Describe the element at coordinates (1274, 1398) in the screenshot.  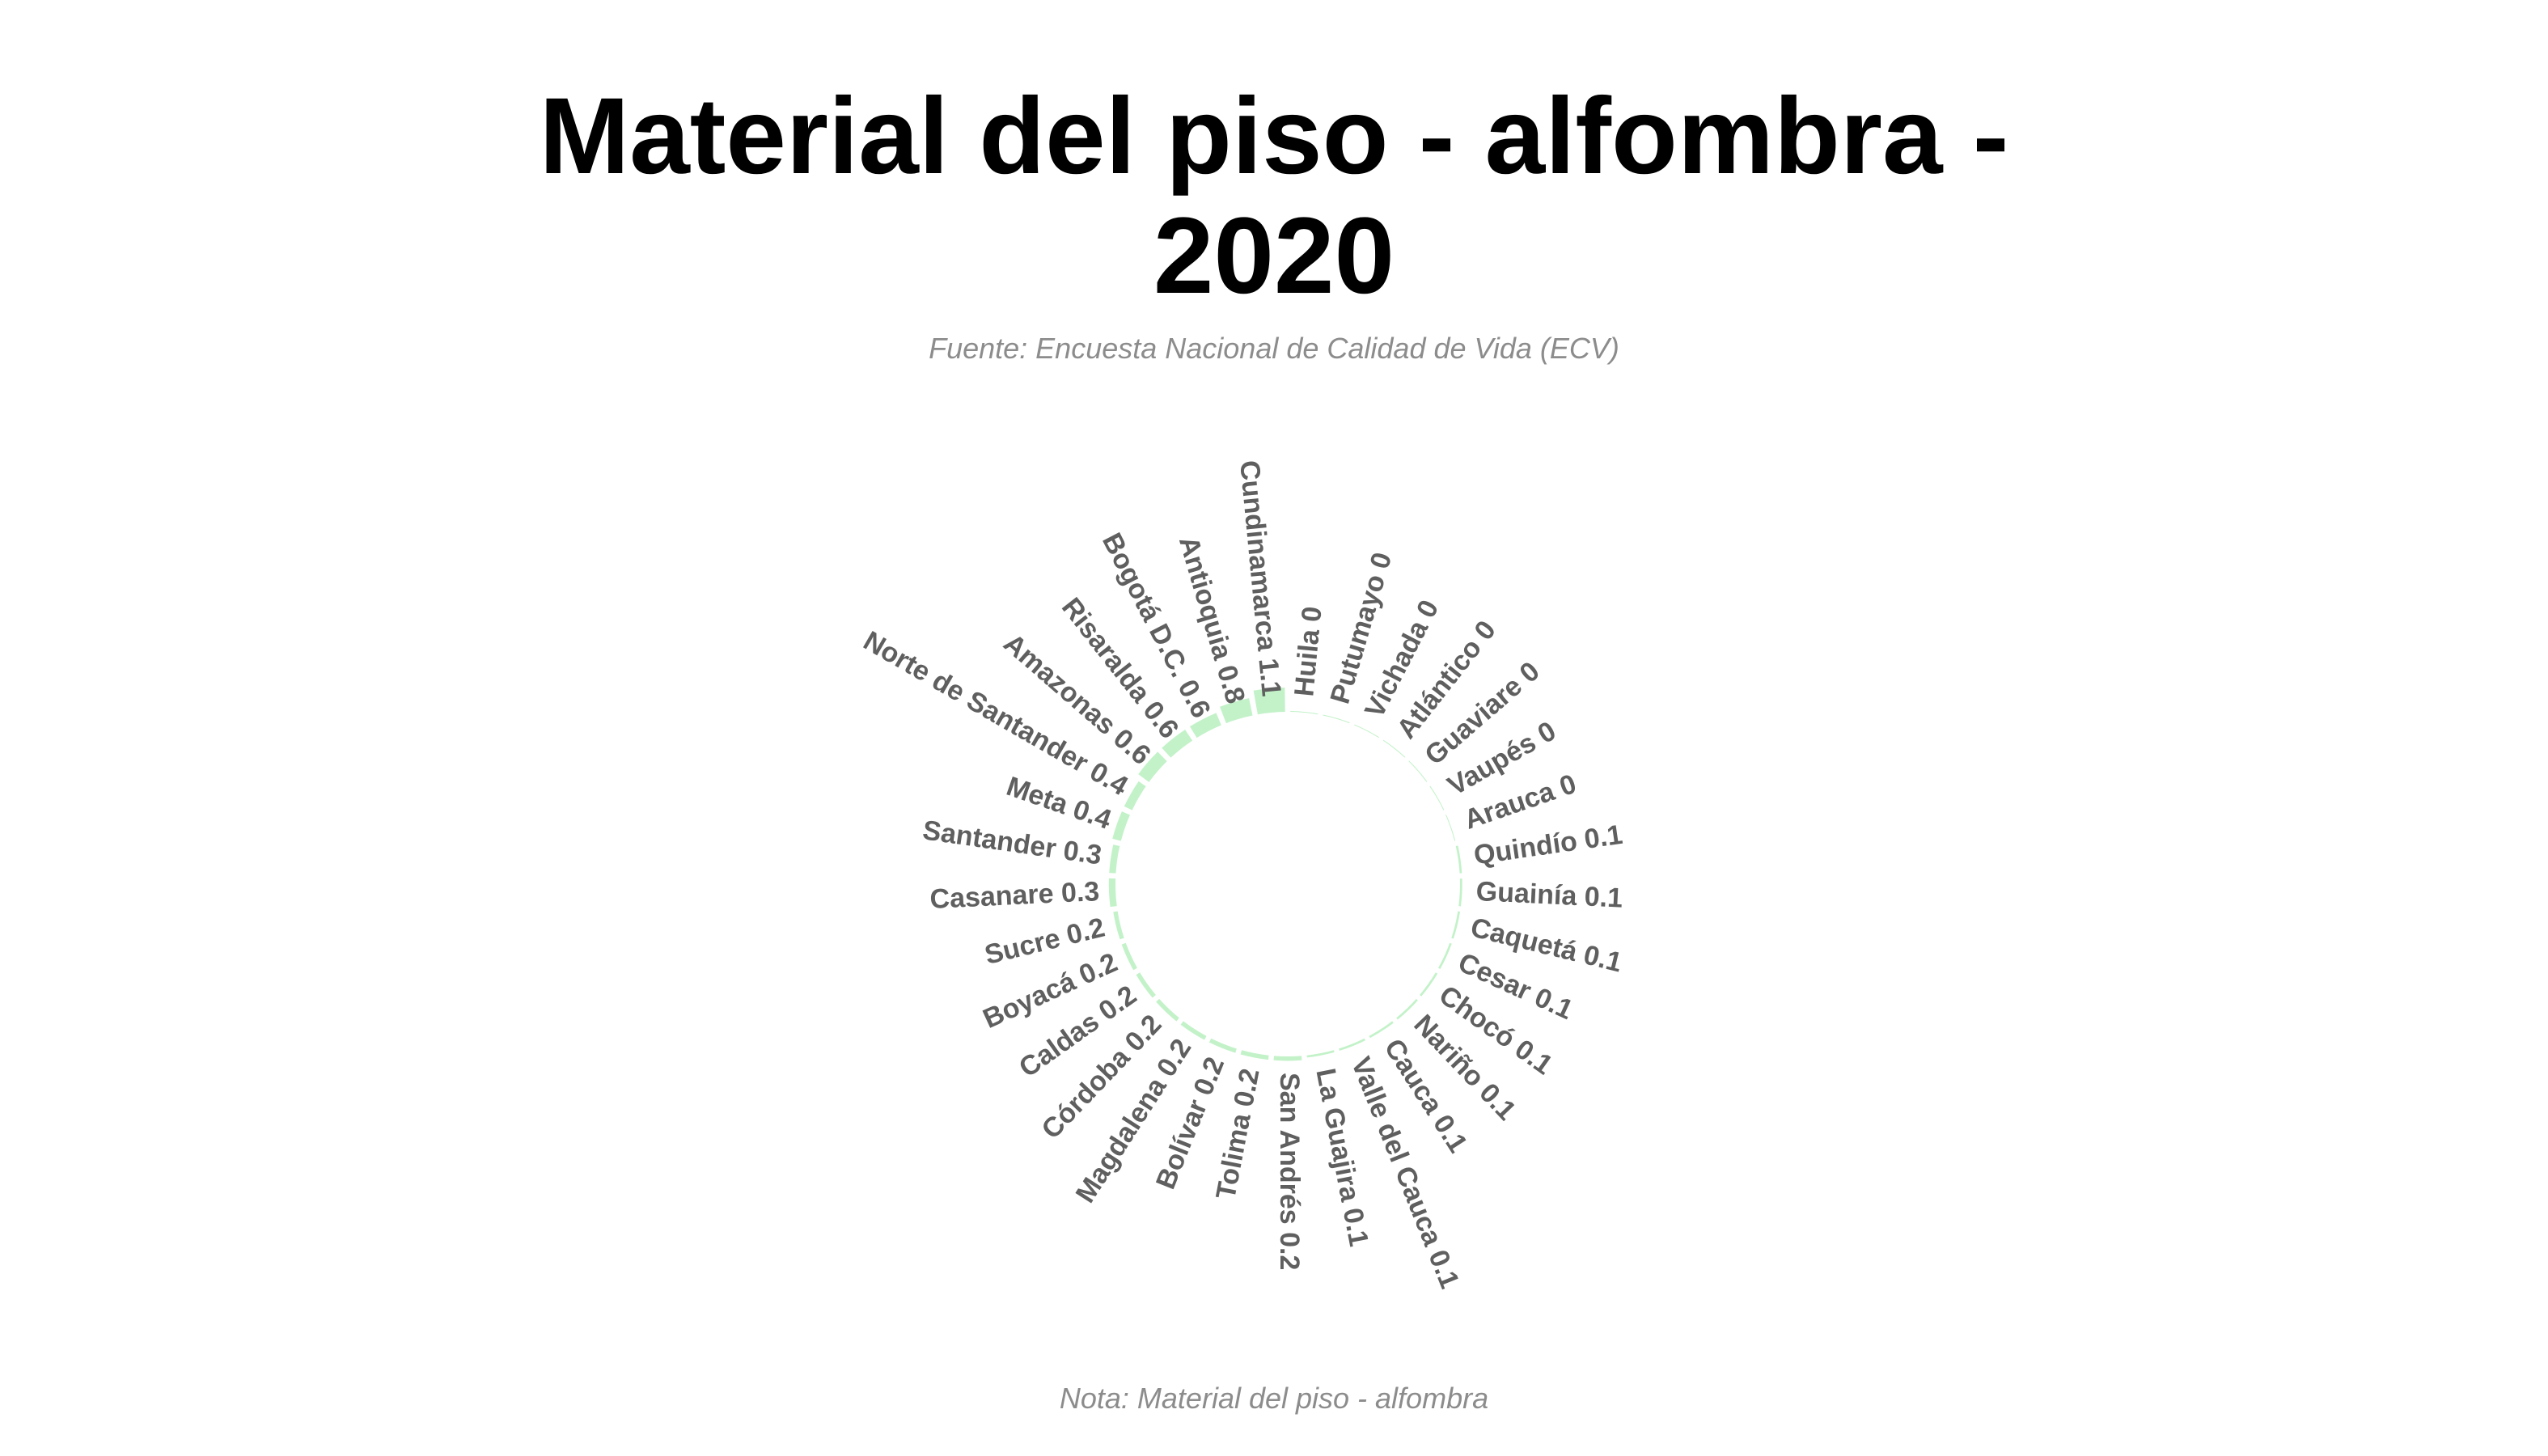
I see `chart-caption: Nota: Material del piso - alfombra` at that location.